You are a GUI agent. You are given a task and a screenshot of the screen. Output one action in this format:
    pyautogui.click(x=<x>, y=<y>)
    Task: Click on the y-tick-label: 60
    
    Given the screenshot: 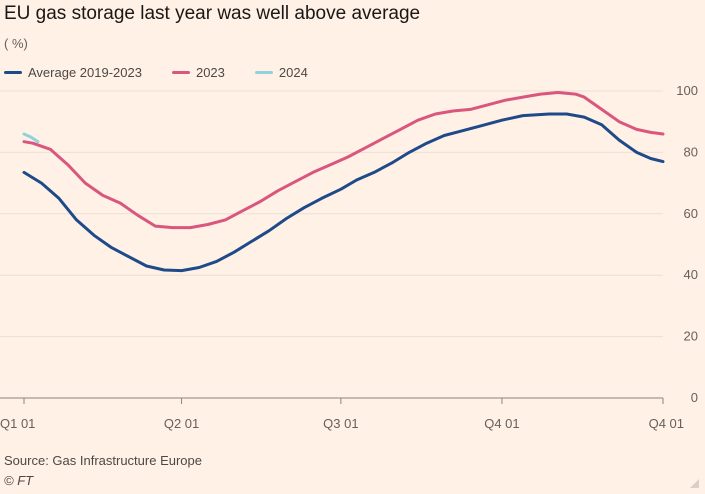 What is the action you would take?
    pyautogui.click(x=691, y=213)
    